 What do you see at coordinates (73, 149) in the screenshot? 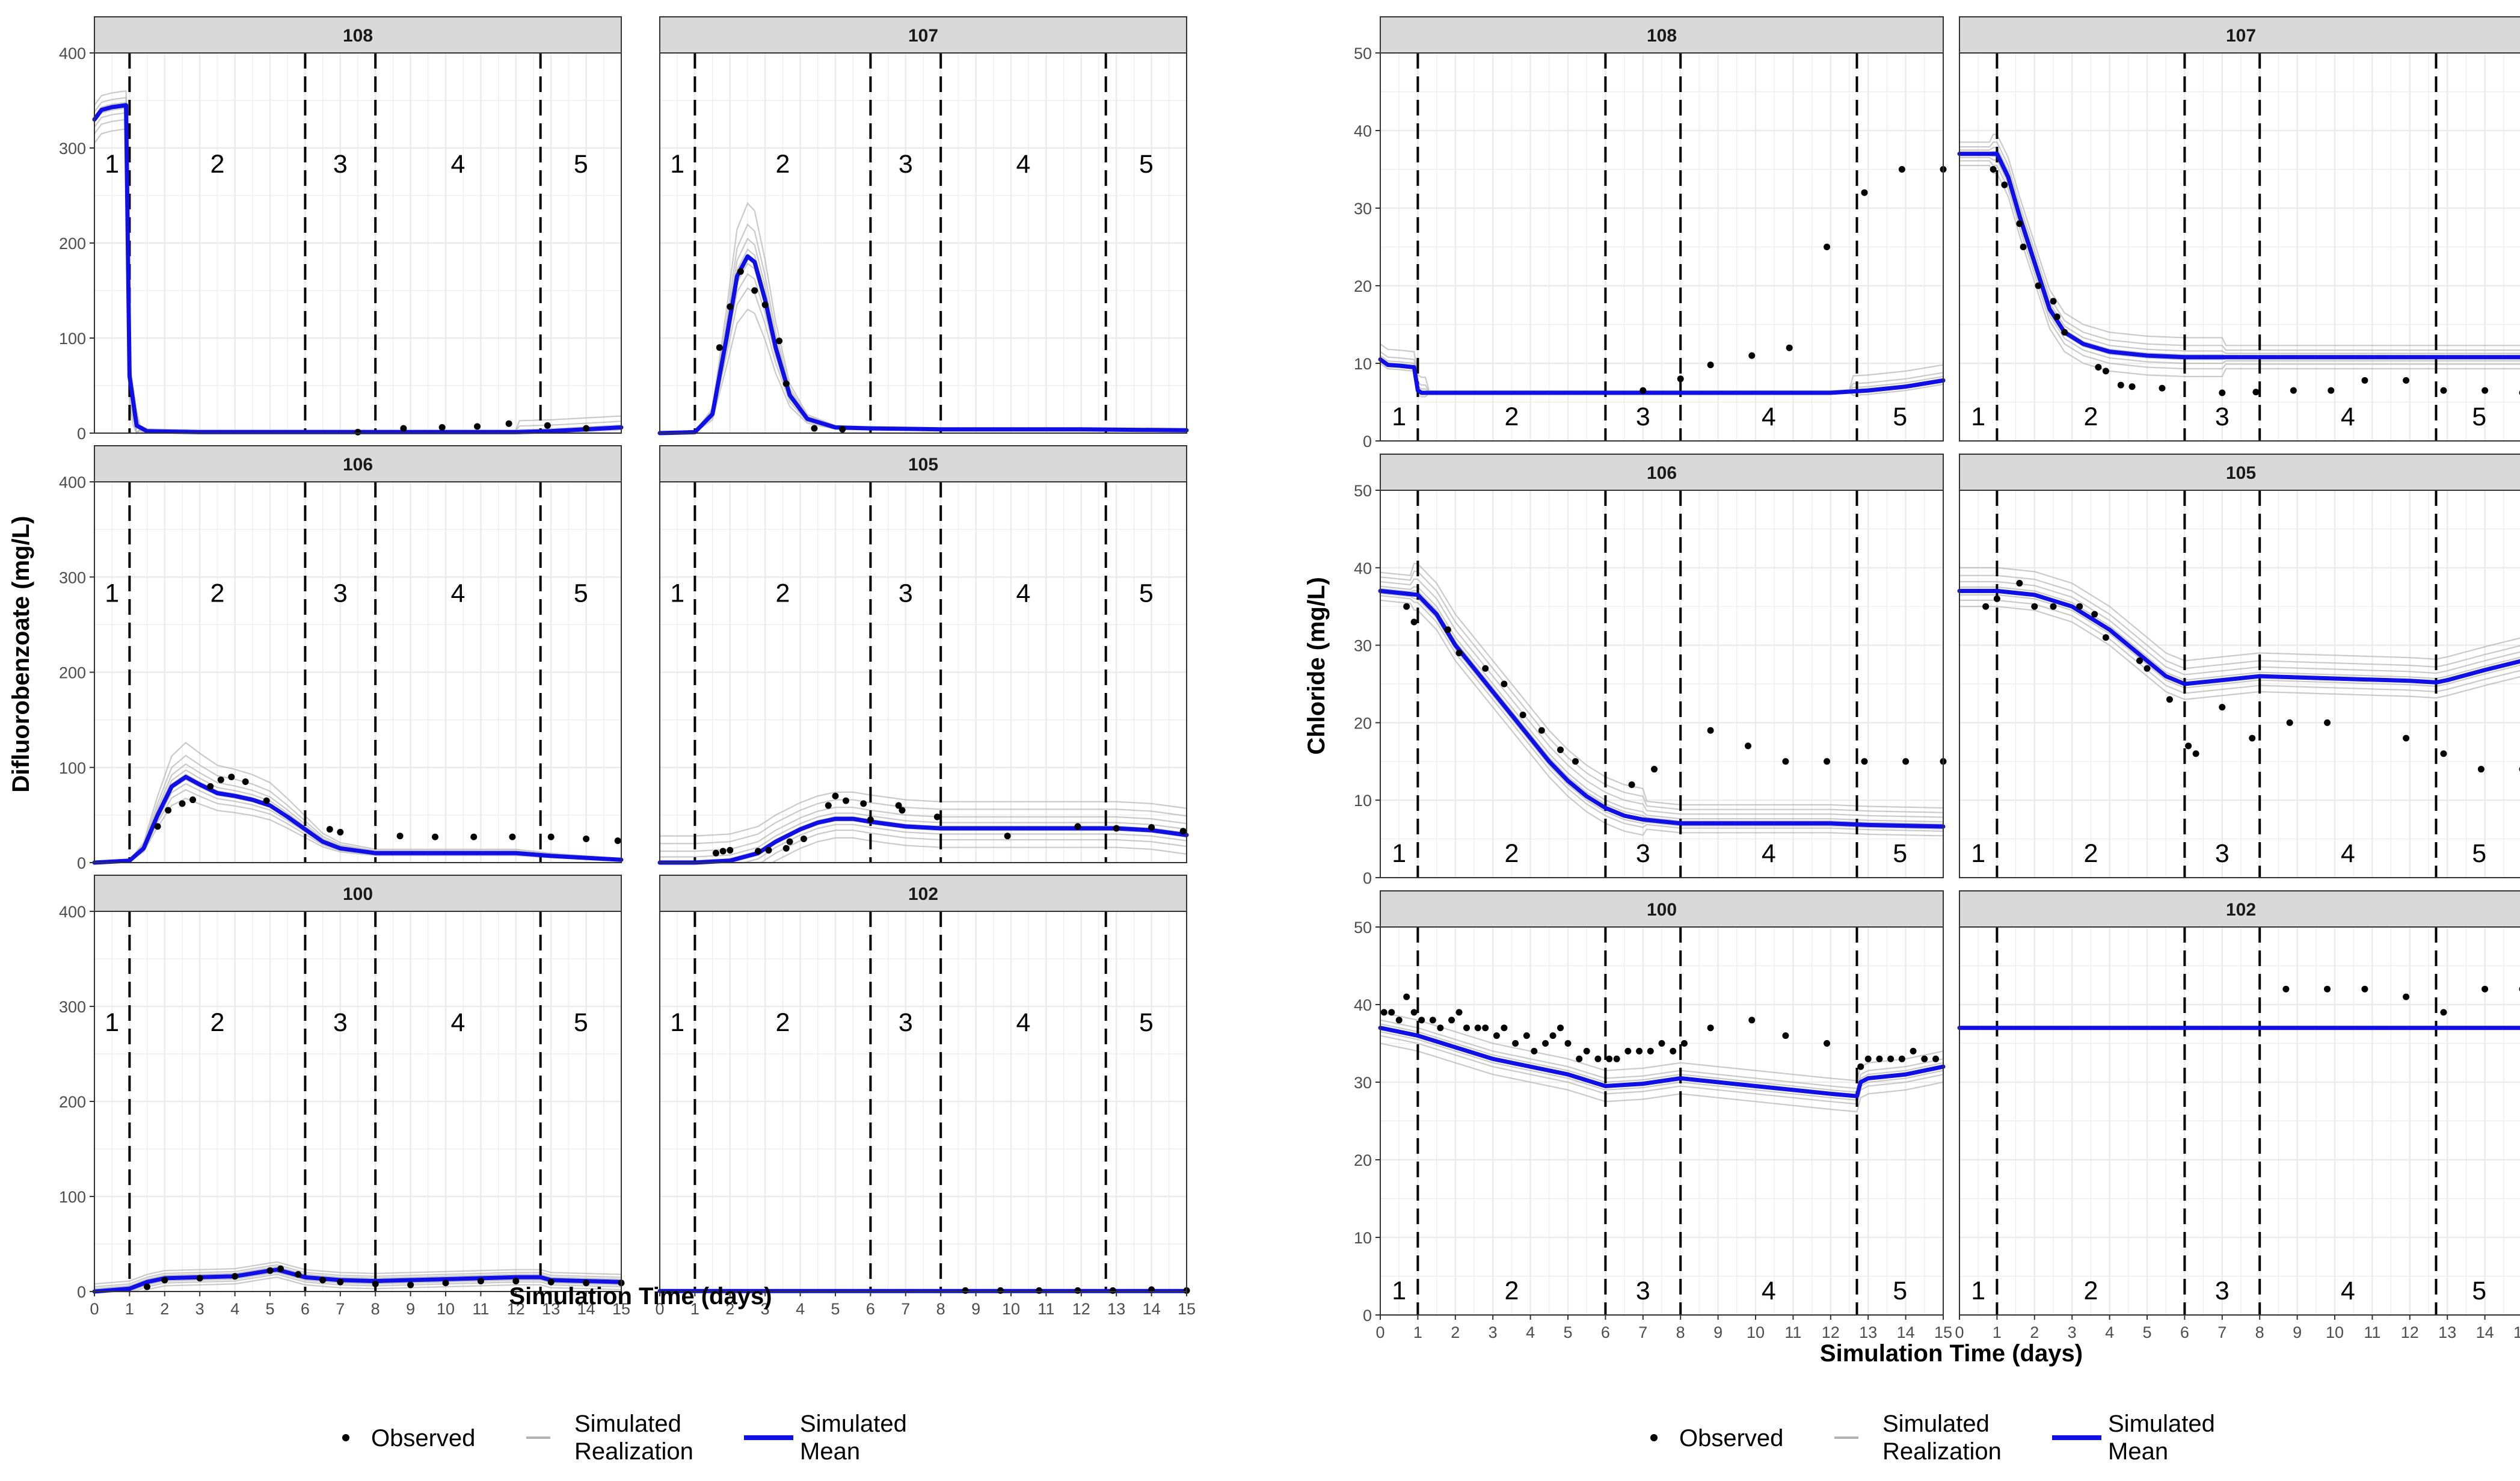
I see `y-tick-label: 300` at bounding box center [73, 149].